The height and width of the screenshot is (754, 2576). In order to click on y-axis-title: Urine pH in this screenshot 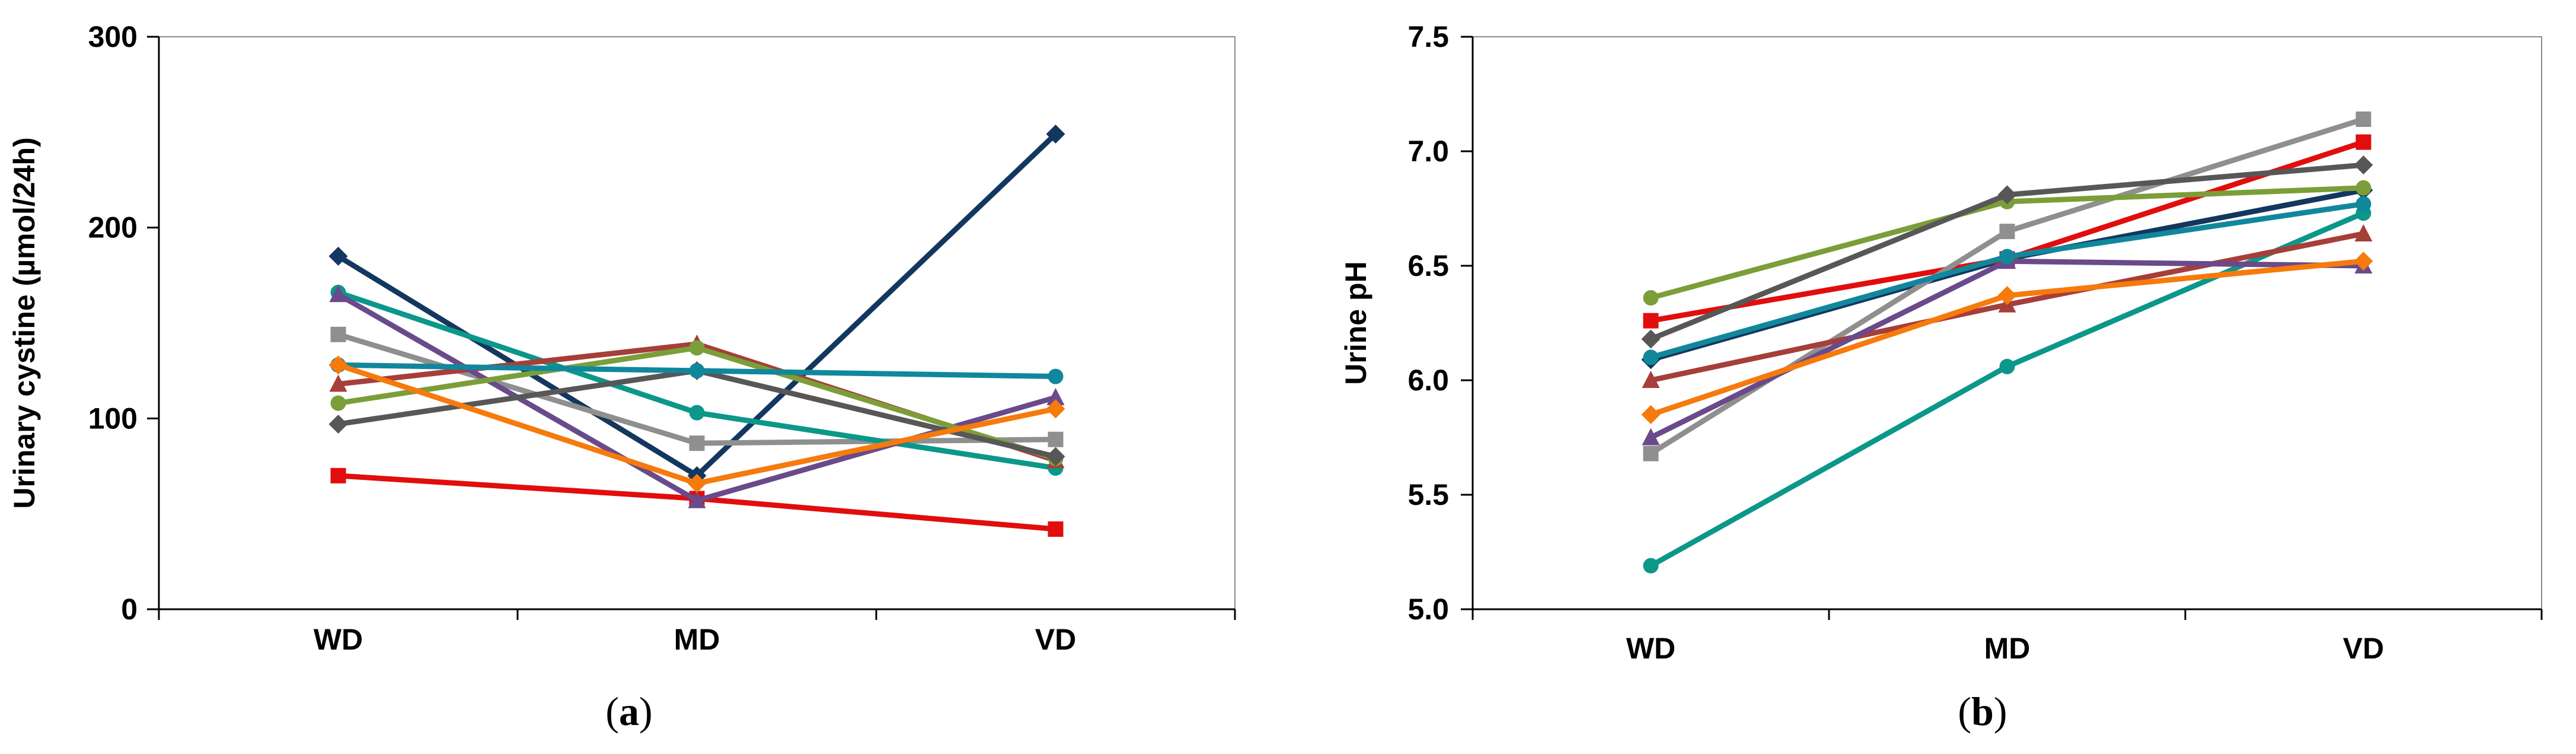, I will do `click(1355, 322)`.